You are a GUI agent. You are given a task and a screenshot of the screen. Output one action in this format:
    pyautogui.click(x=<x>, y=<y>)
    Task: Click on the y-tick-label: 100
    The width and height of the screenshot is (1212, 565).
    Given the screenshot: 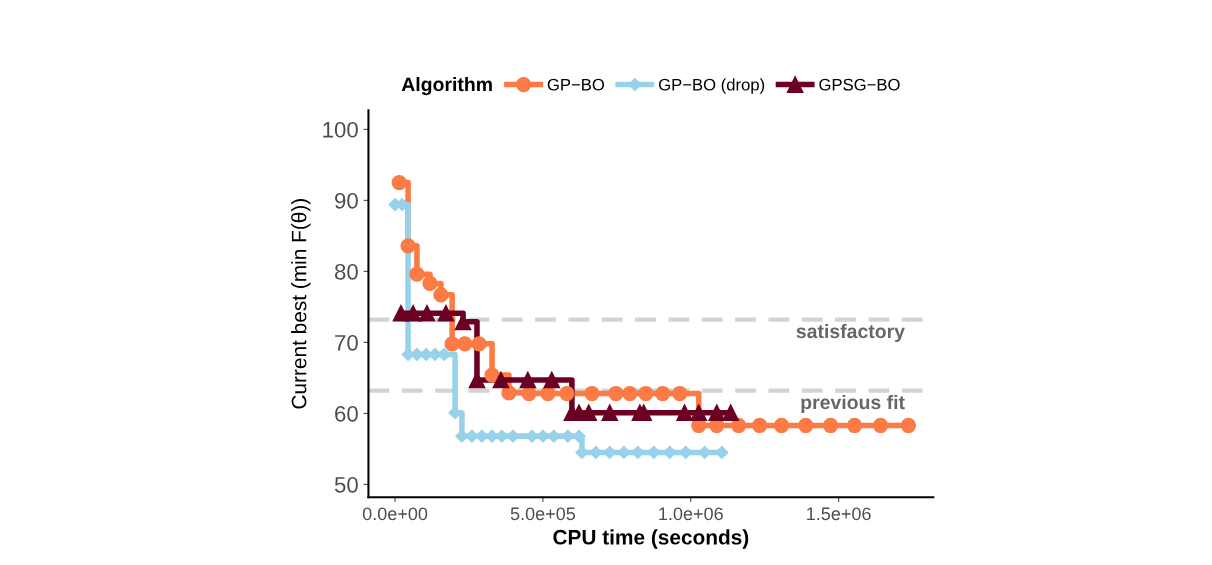 What is the action you would take?
    pyautogui.click(x=340, y=129)
    